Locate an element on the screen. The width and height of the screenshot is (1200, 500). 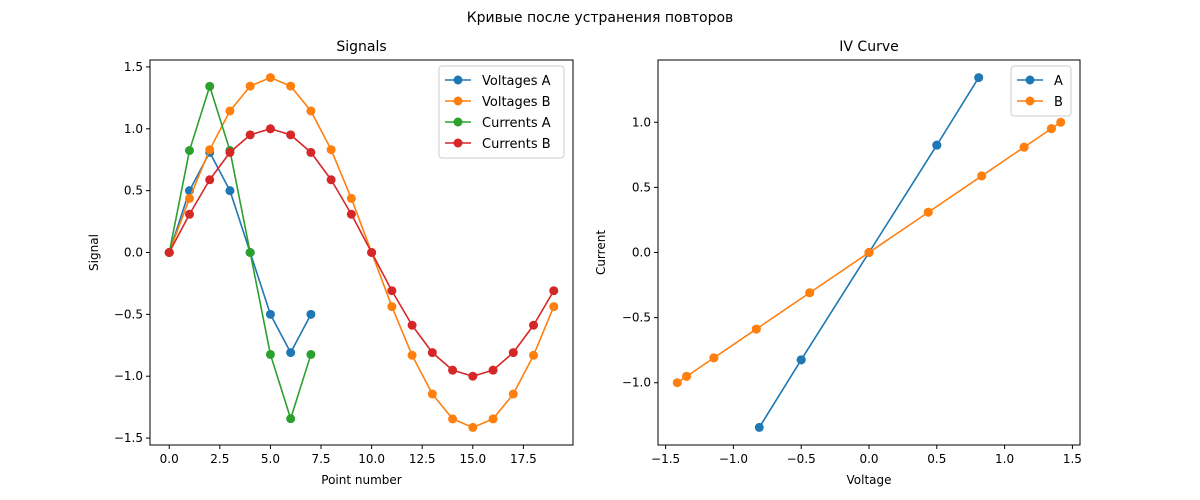
x-tick-label: 1.0 is located at coordinates (1004, 459).